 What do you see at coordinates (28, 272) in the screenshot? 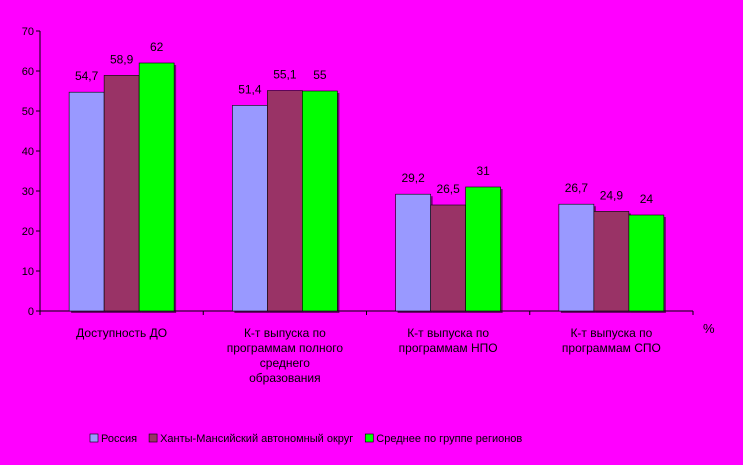
I see `y-tick-label: 10` at bounding box center [28, 272].